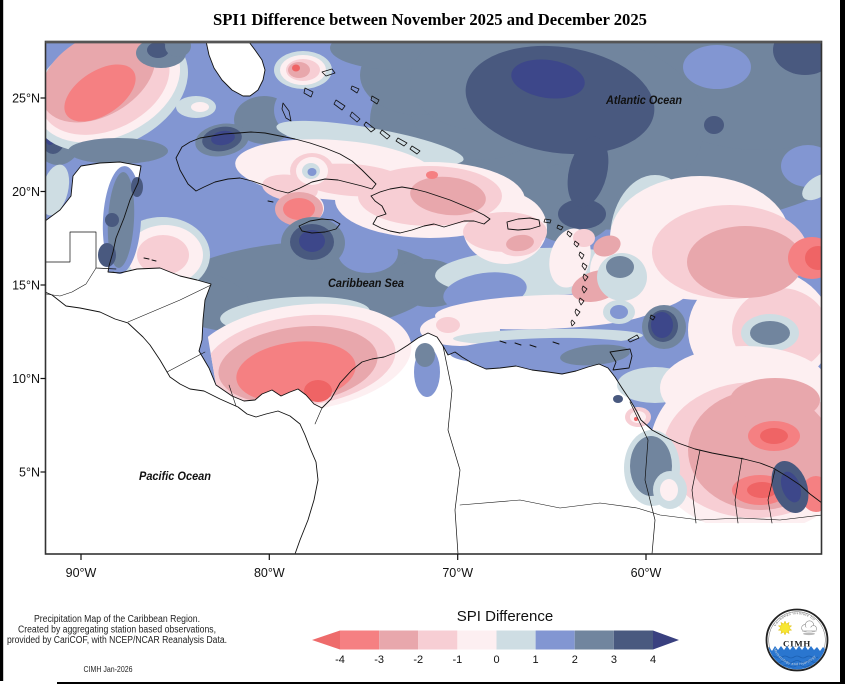 This screenshot has height=684, width=845. What do you see at coordinates (457, 573) in the screenshot?
I see `svg-text: 70°W` at bounding box center [457, 573].